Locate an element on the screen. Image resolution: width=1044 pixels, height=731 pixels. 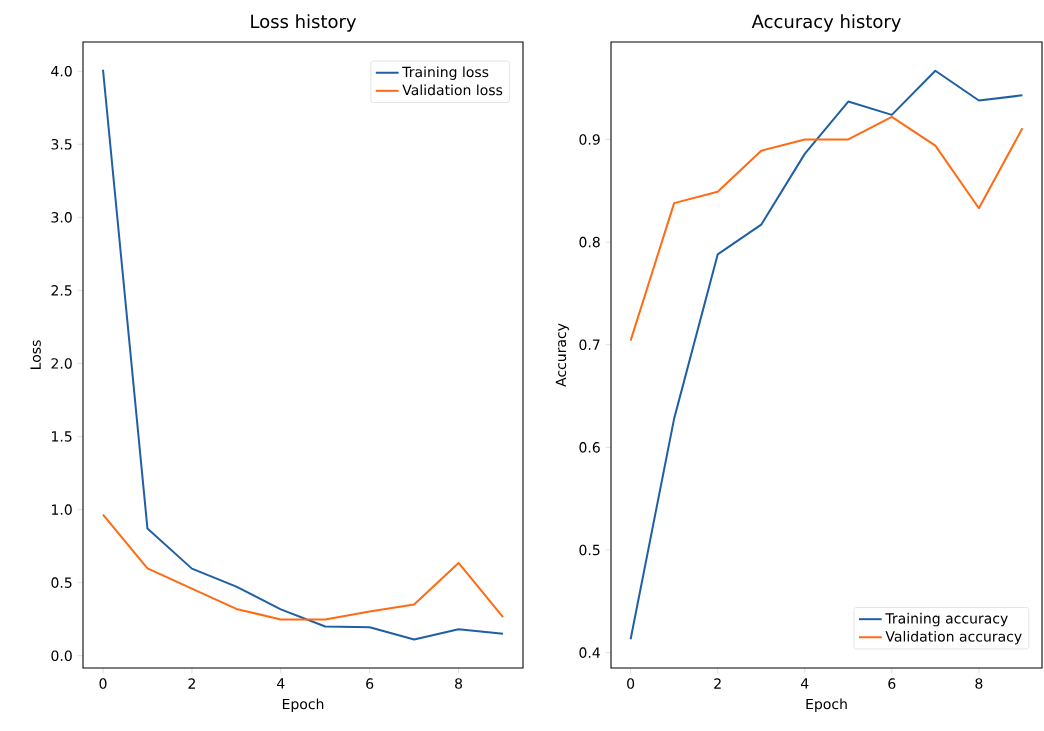
chart-title: Accuracy history is located at coordinates (826, 23).